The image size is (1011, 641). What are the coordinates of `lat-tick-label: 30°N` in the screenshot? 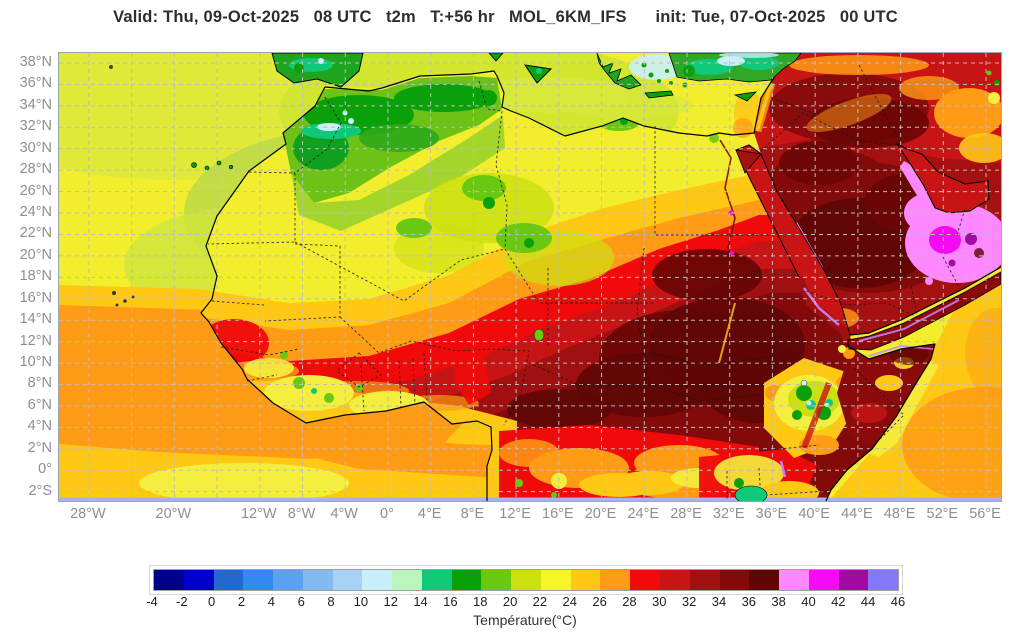 It's located at (35, 147).